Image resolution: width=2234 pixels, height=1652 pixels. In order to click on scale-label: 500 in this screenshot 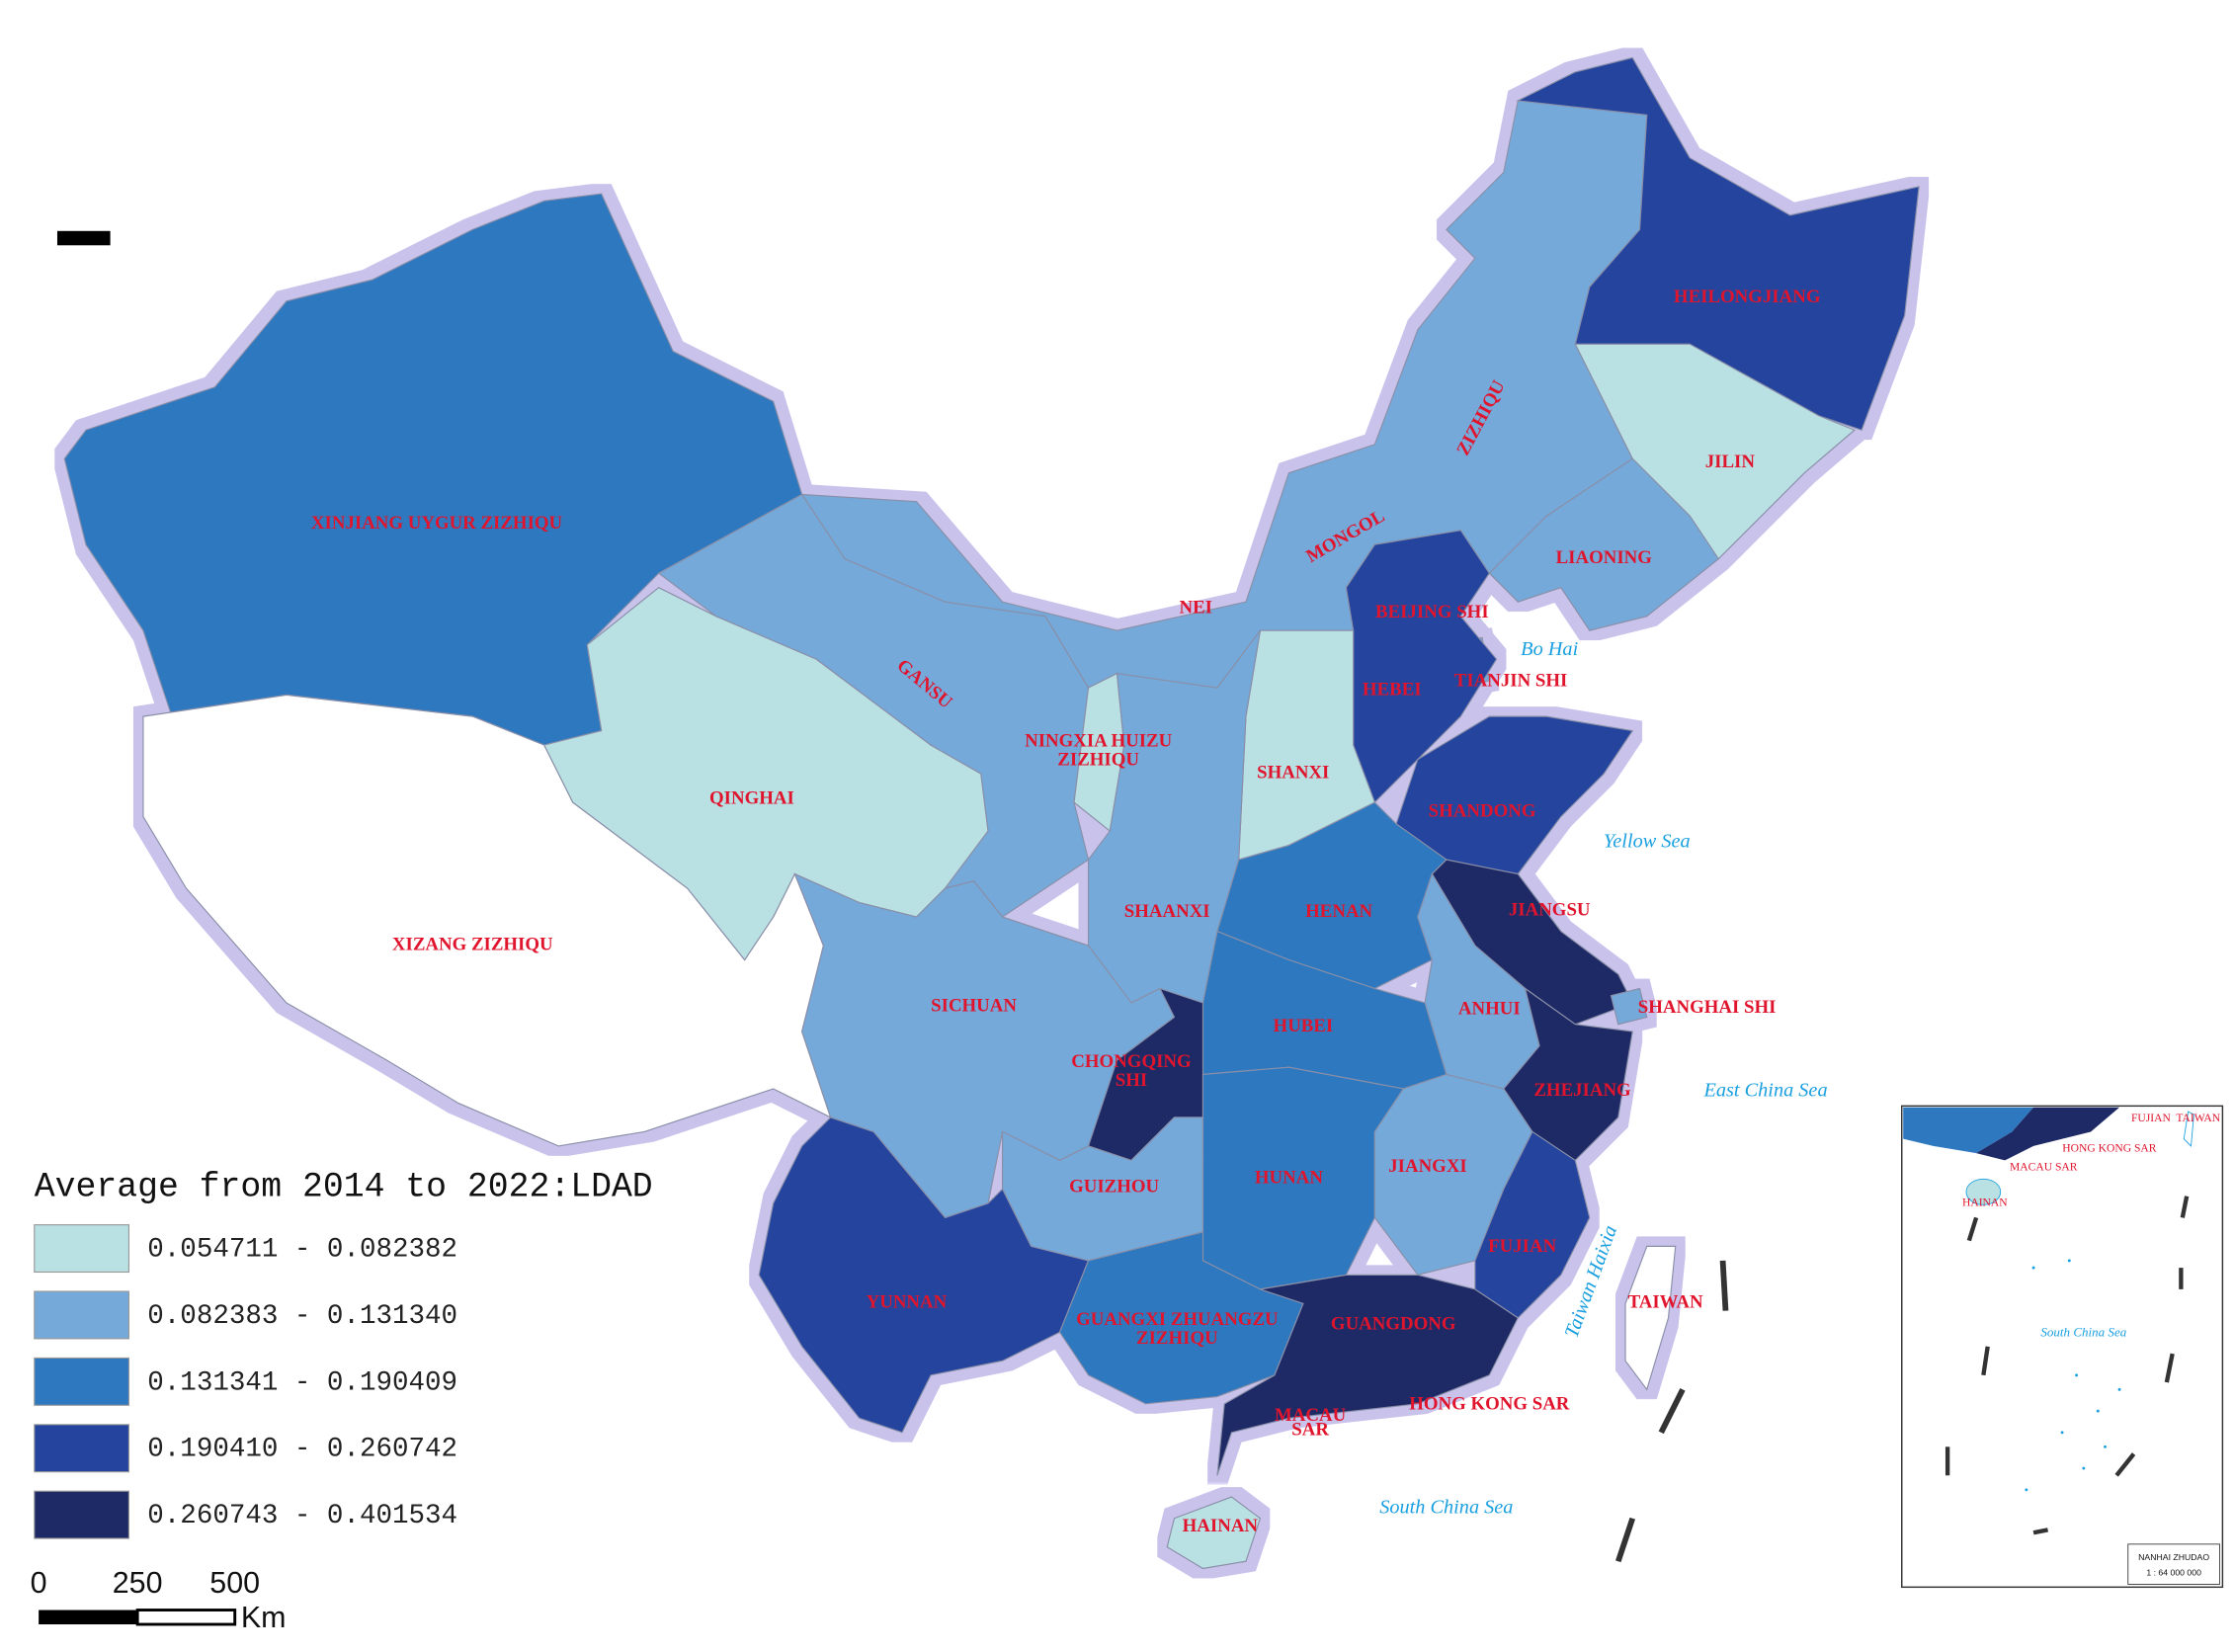, I will do `click(234, 1583)`.